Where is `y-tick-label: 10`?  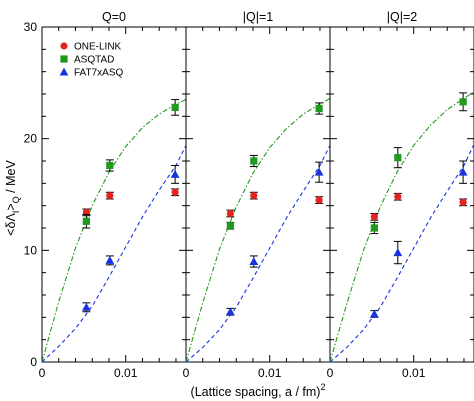 y-tick-label: 10 is located at coordinates (31, 250).